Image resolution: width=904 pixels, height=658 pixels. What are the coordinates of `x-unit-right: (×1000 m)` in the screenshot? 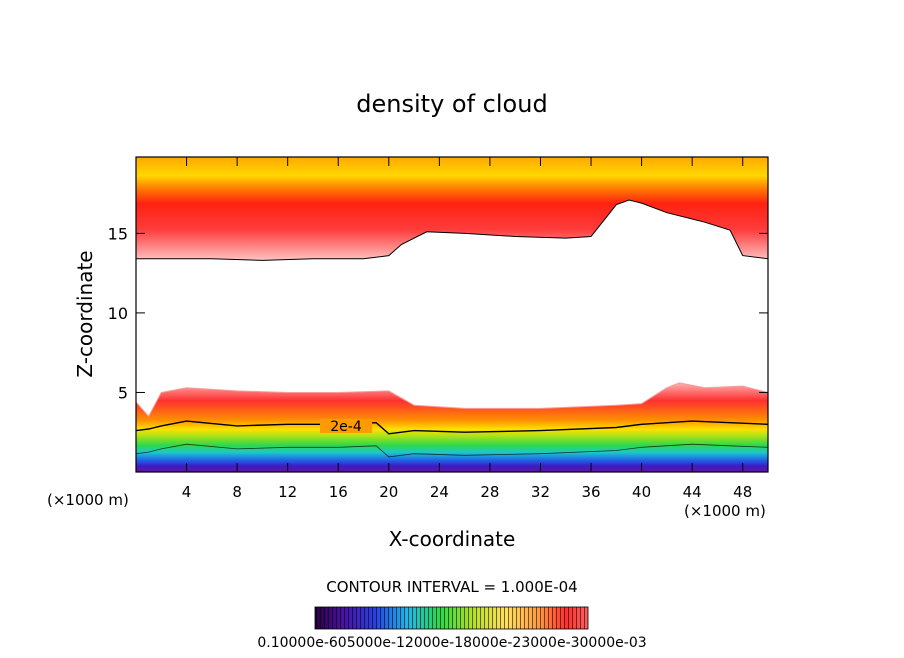 It's located at (725, 511).